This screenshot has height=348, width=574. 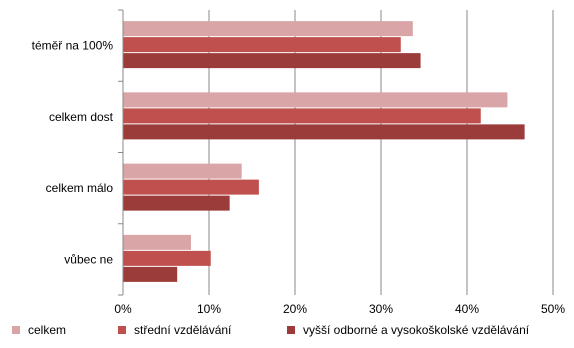 I want to click on category-label-2: celkem málo, so click(x=80, y=188).